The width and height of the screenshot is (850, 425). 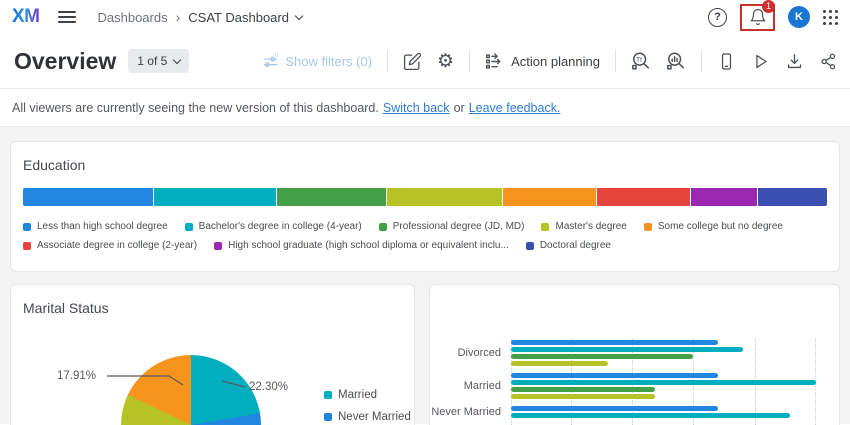 I want to click on legend-label: Less than high school degree, so click(x=102, y=226).